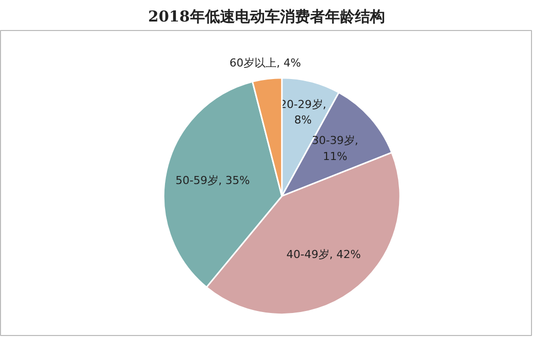 Image resolution: width=534 pixels, height=338 pixels. What do you see at coordinates (212, 180) in the screenshot?
I see `slice-label: 50-59岁, 35%` at bounding box center [212, 180].